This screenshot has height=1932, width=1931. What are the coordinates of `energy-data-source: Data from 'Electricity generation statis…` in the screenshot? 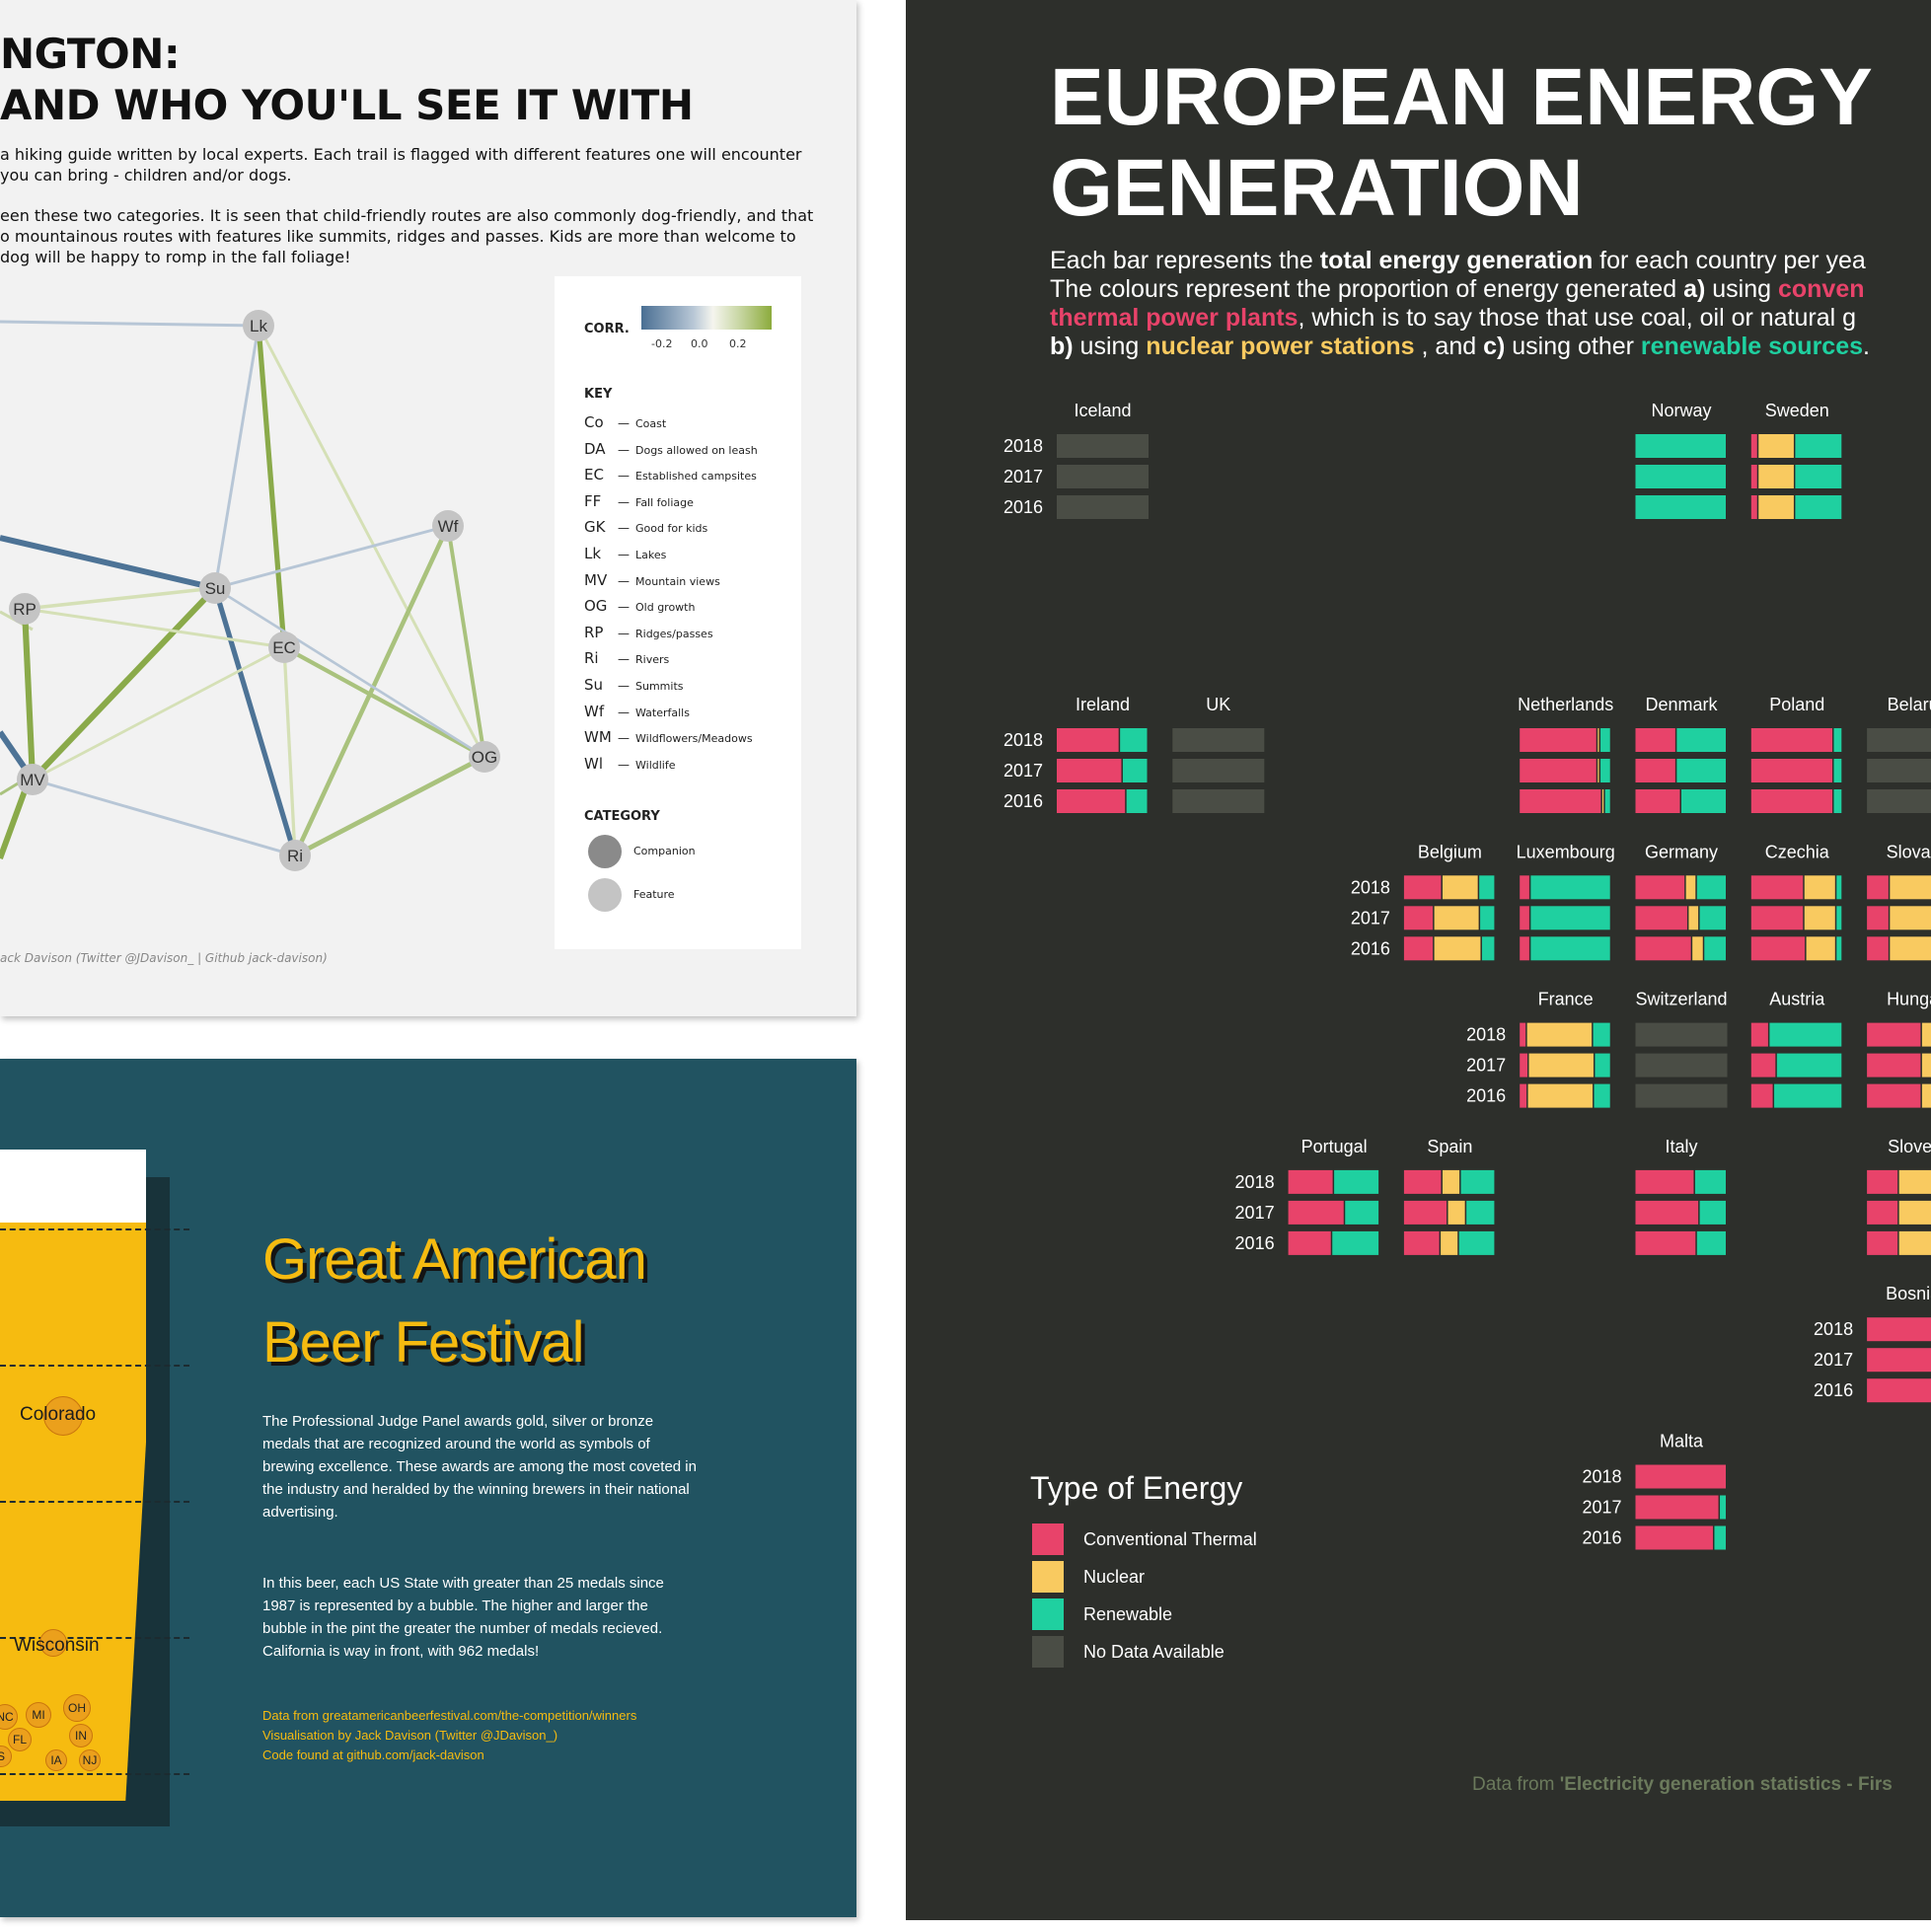 It's located at (1682, 1785).